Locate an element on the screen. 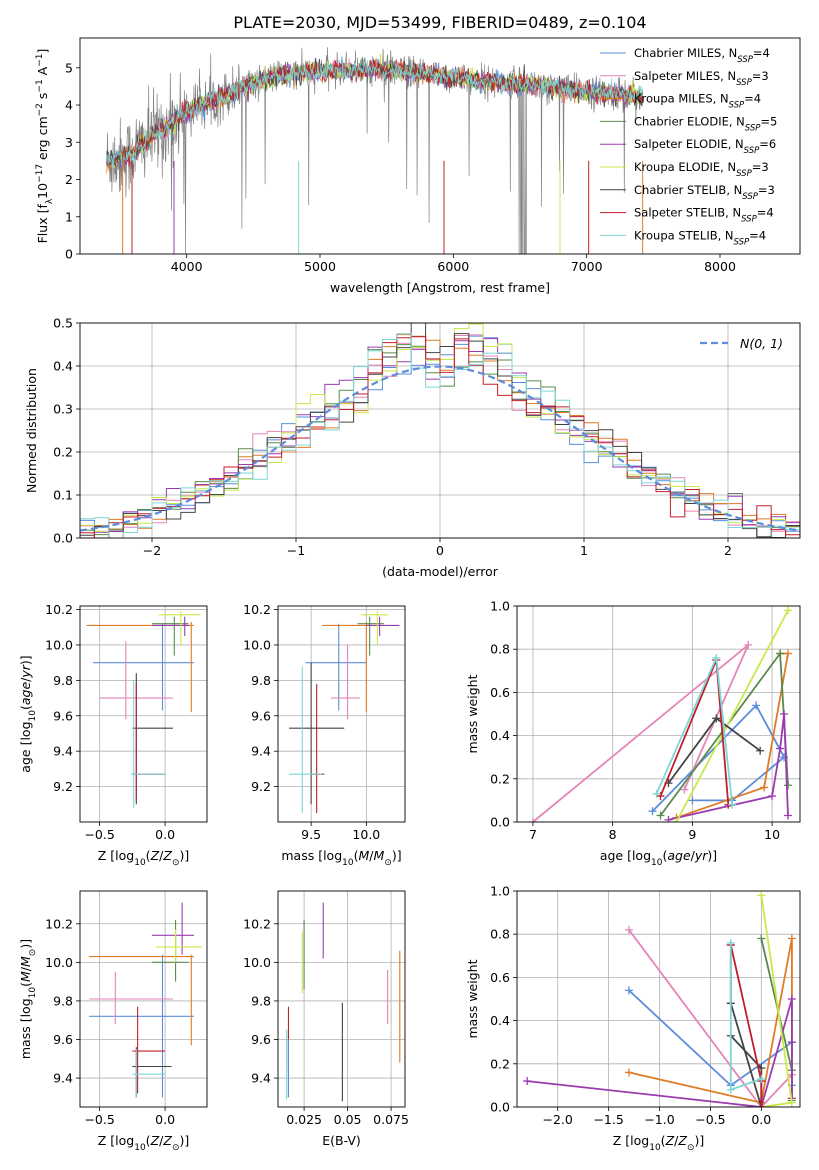 This screenshot has width=819, height=1170. y-axis-label: mass [log10(M/M⊙)] is located at coordinates (28, 999).